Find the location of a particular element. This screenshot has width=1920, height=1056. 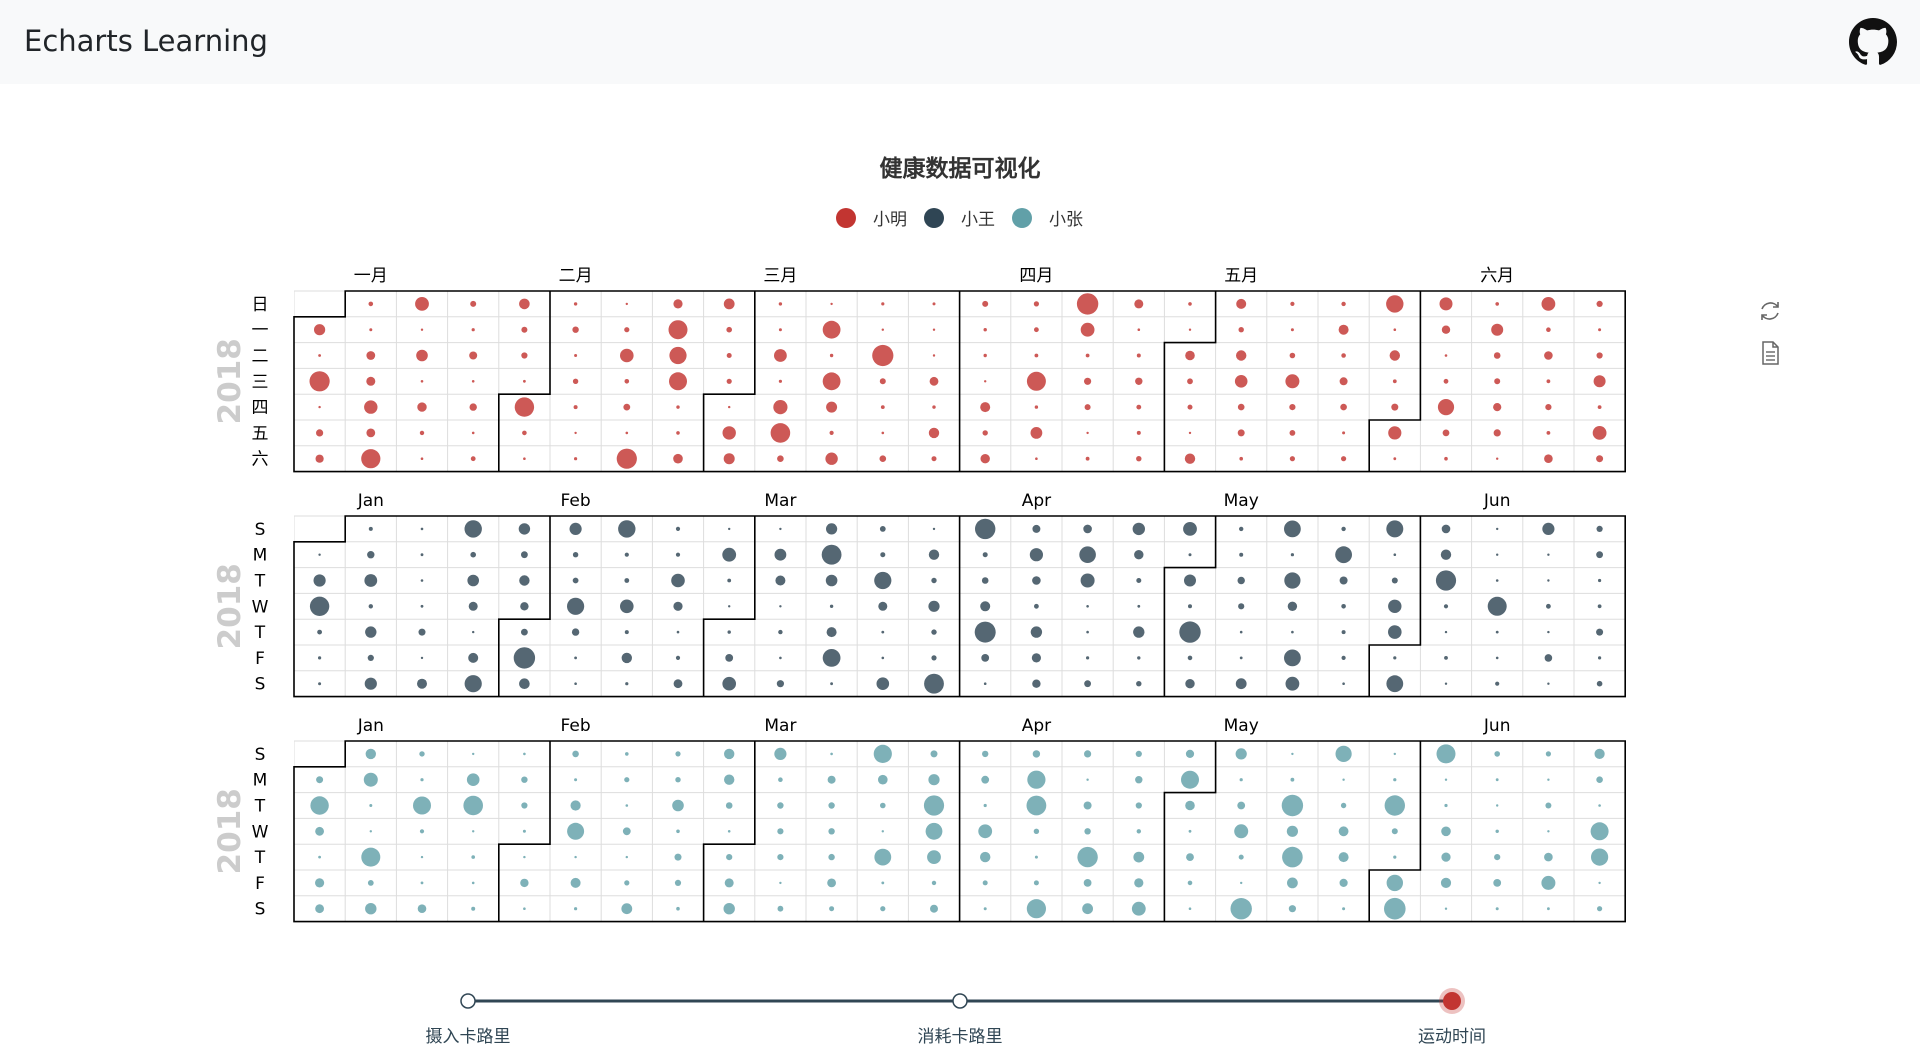

day-label: F is located at coordinates (260, 659).